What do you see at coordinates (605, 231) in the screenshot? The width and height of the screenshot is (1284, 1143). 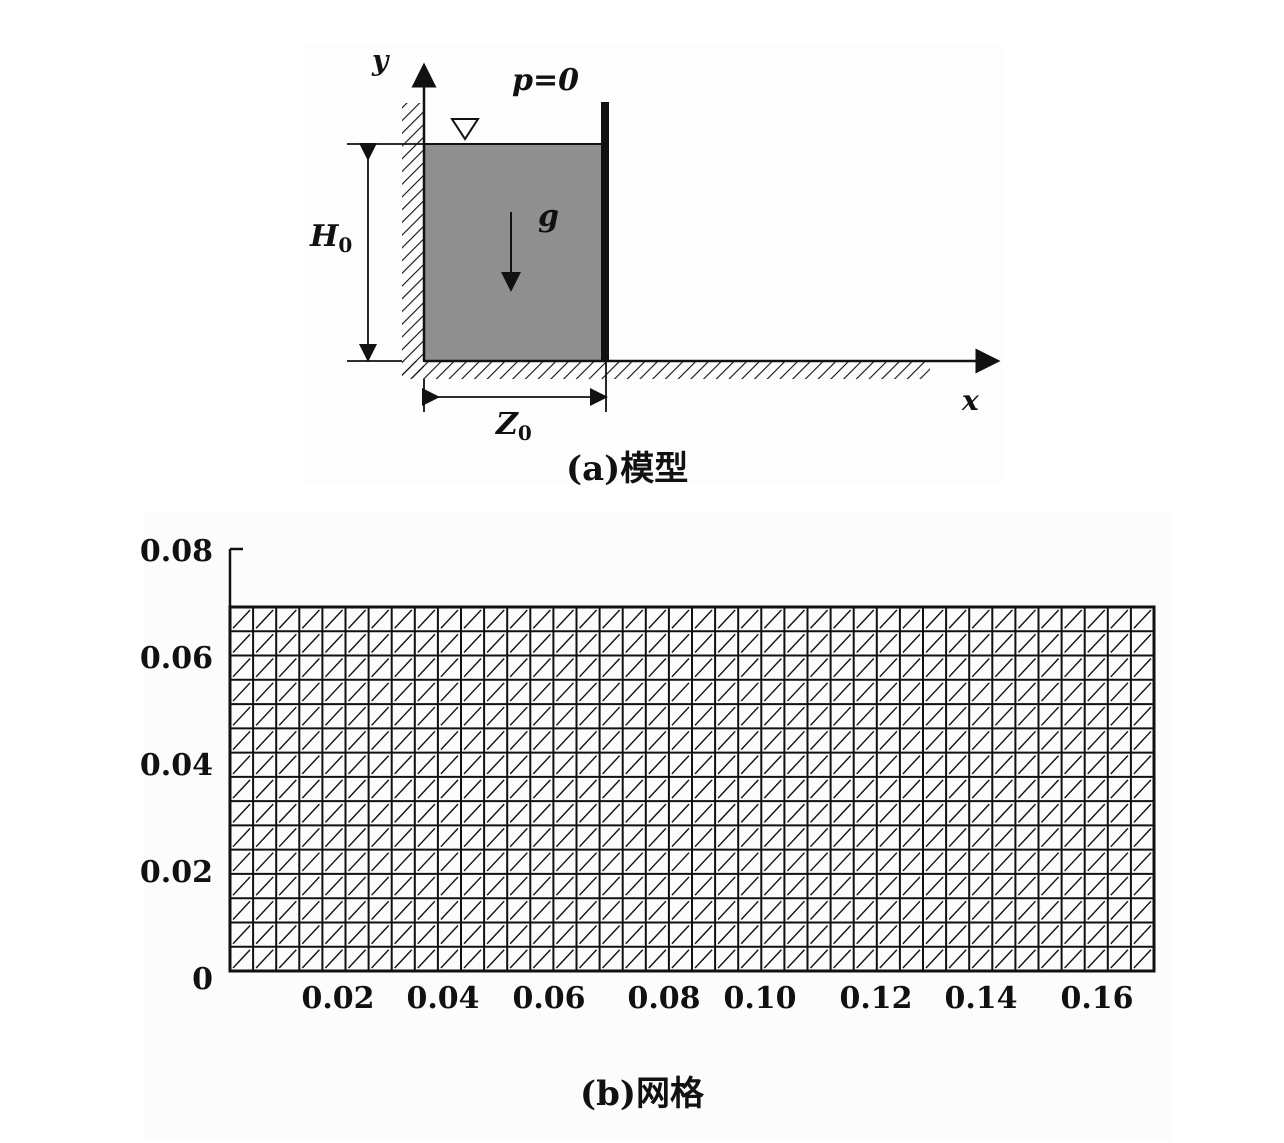 I see `gate-wall` at bounding box center [605, 231].